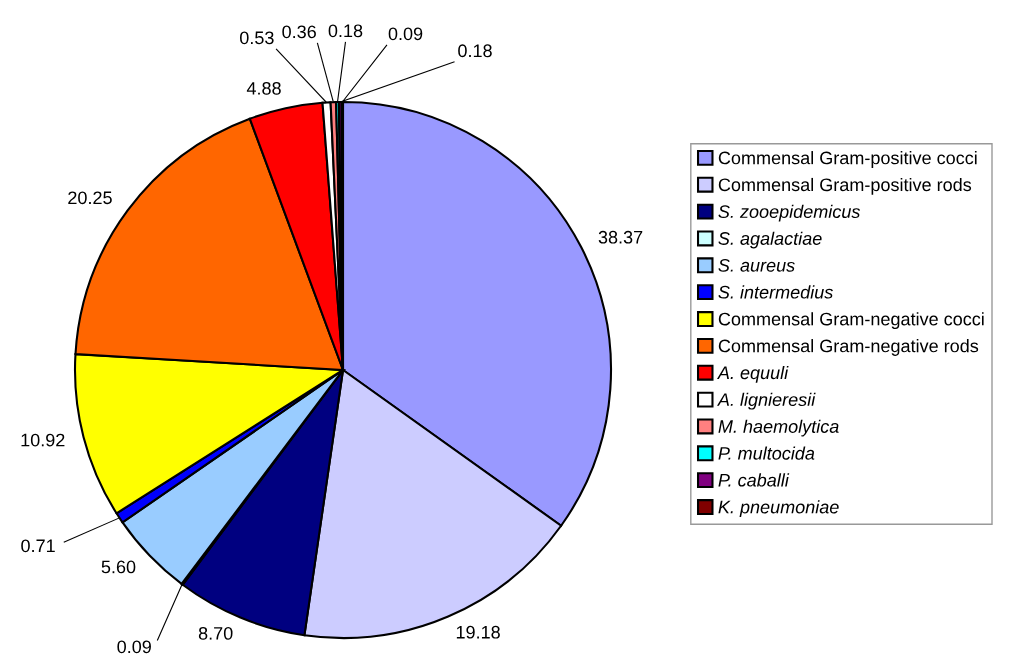  What do you see at coordinates (789, 213) in the screenshot?
I see `legend-label: S. zooepidemicus` at bounding box center [789, 213].